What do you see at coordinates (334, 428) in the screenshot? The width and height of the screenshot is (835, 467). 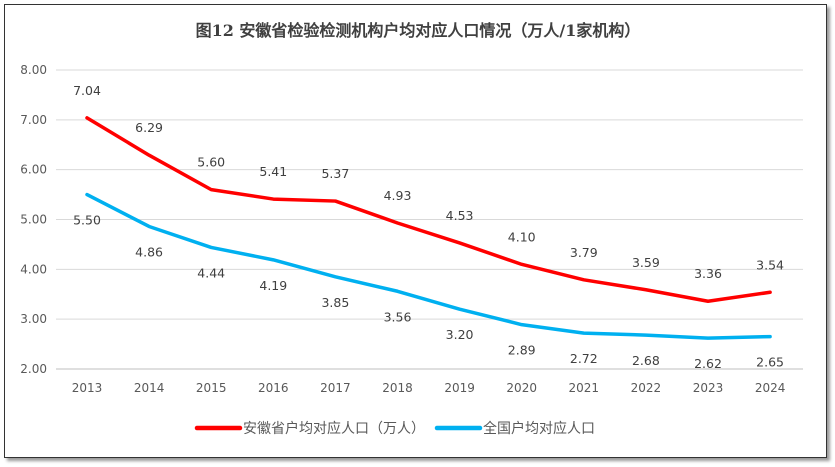 I see `legend-label: 安徽省户均对应人口（万人）` at bounding box center [334, 428].